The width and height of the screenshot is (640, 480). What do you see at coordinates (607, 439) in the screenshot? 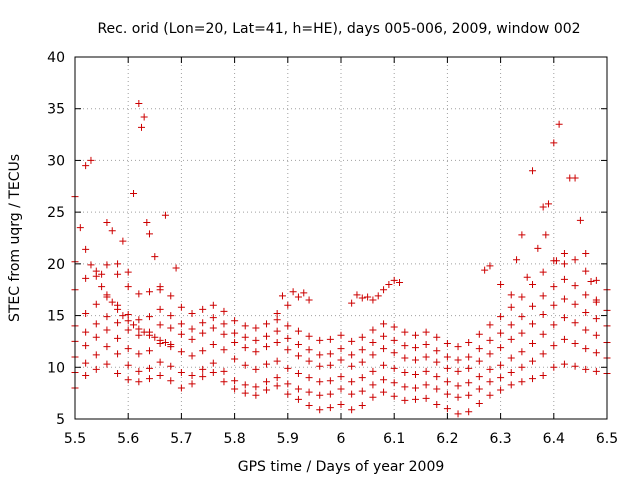
I see `x-tick-label: 6.5` at bounding box center [607, 439].